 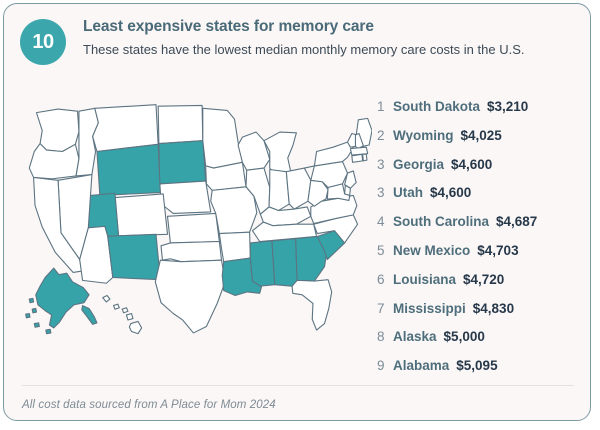 I want to click on state-co, so click(x=141, y=215).